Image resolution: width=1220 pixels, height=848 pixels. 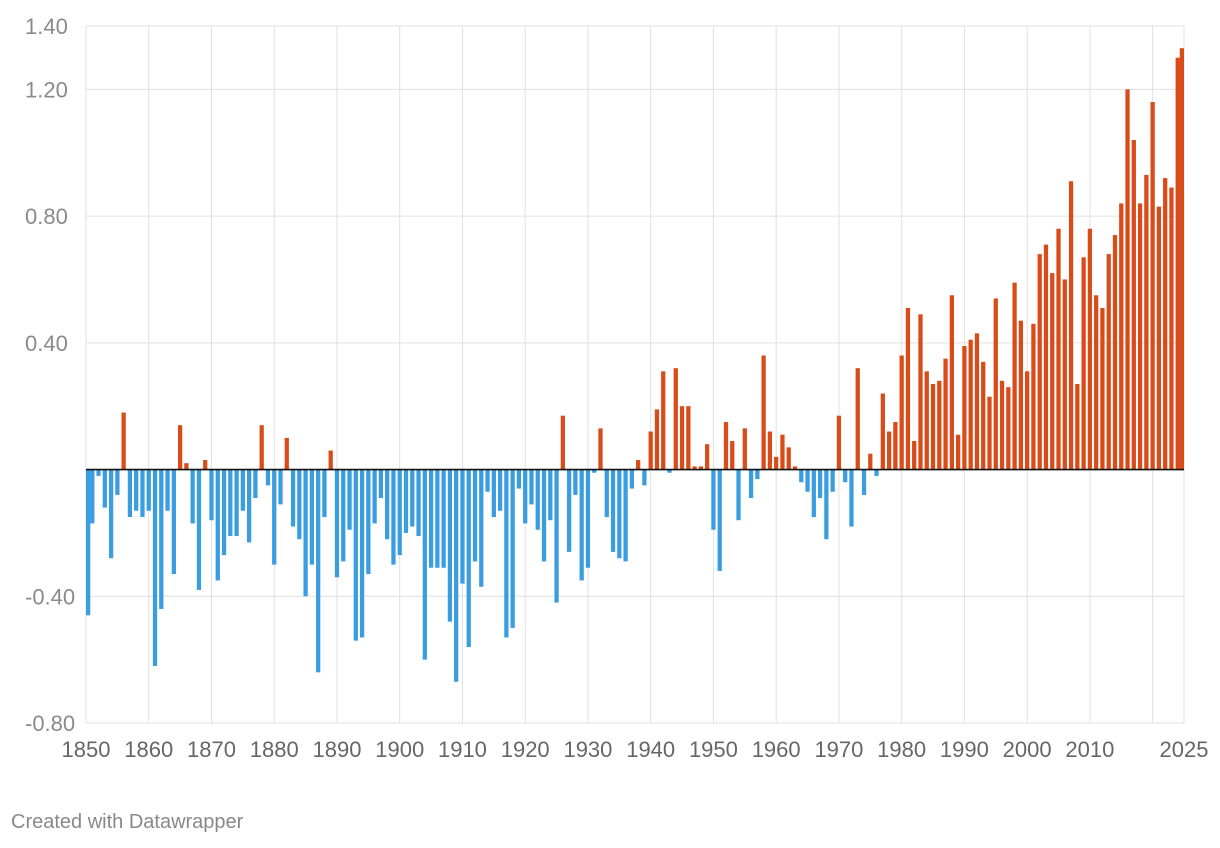 I want to click on bar-2008, so click(x=1077, y=427).